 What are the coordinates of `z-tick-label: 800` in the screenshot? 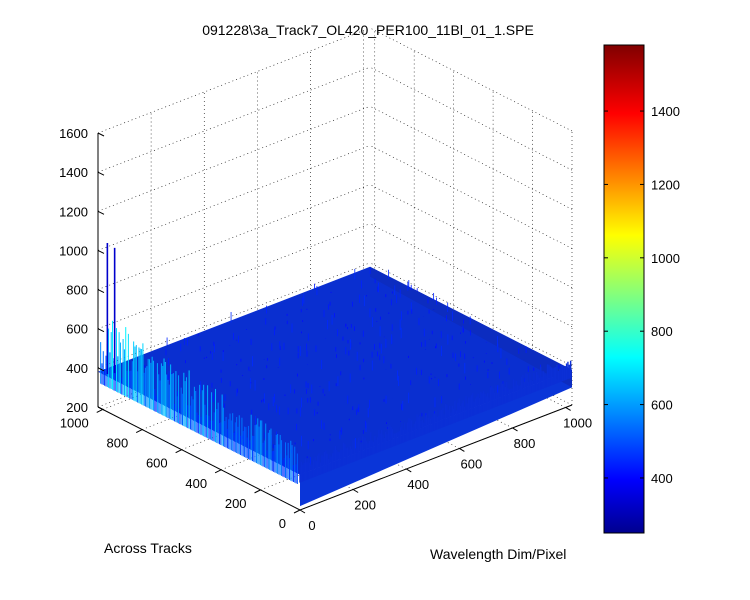 It's located at (77, 290).